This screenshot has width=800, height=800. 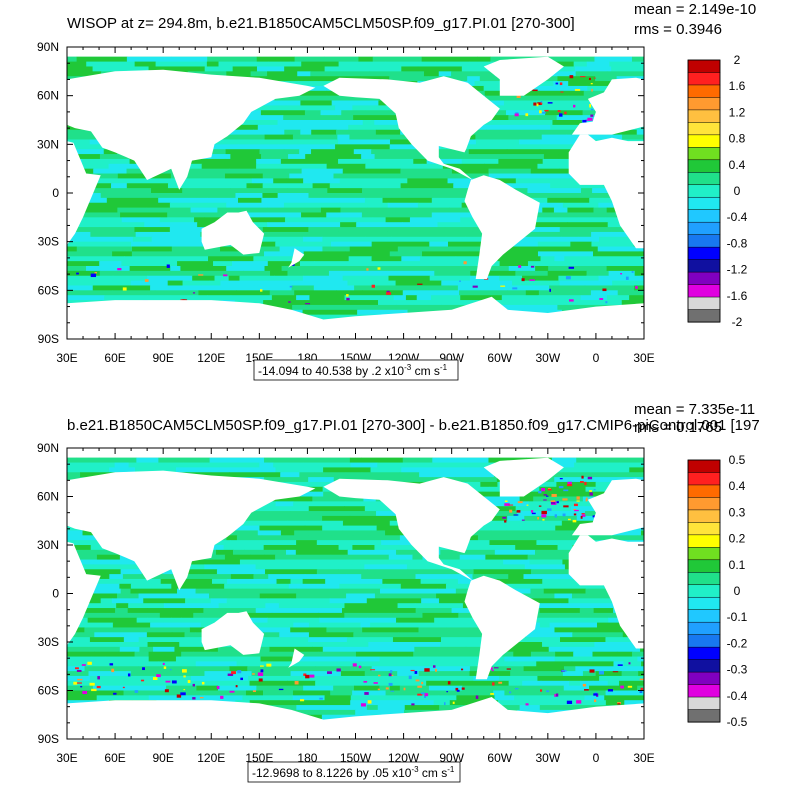 What do you see at coordinates (48, 96) in the screenshot?
I see `y-tick-label: 60N` at bounding box center [48, 96].